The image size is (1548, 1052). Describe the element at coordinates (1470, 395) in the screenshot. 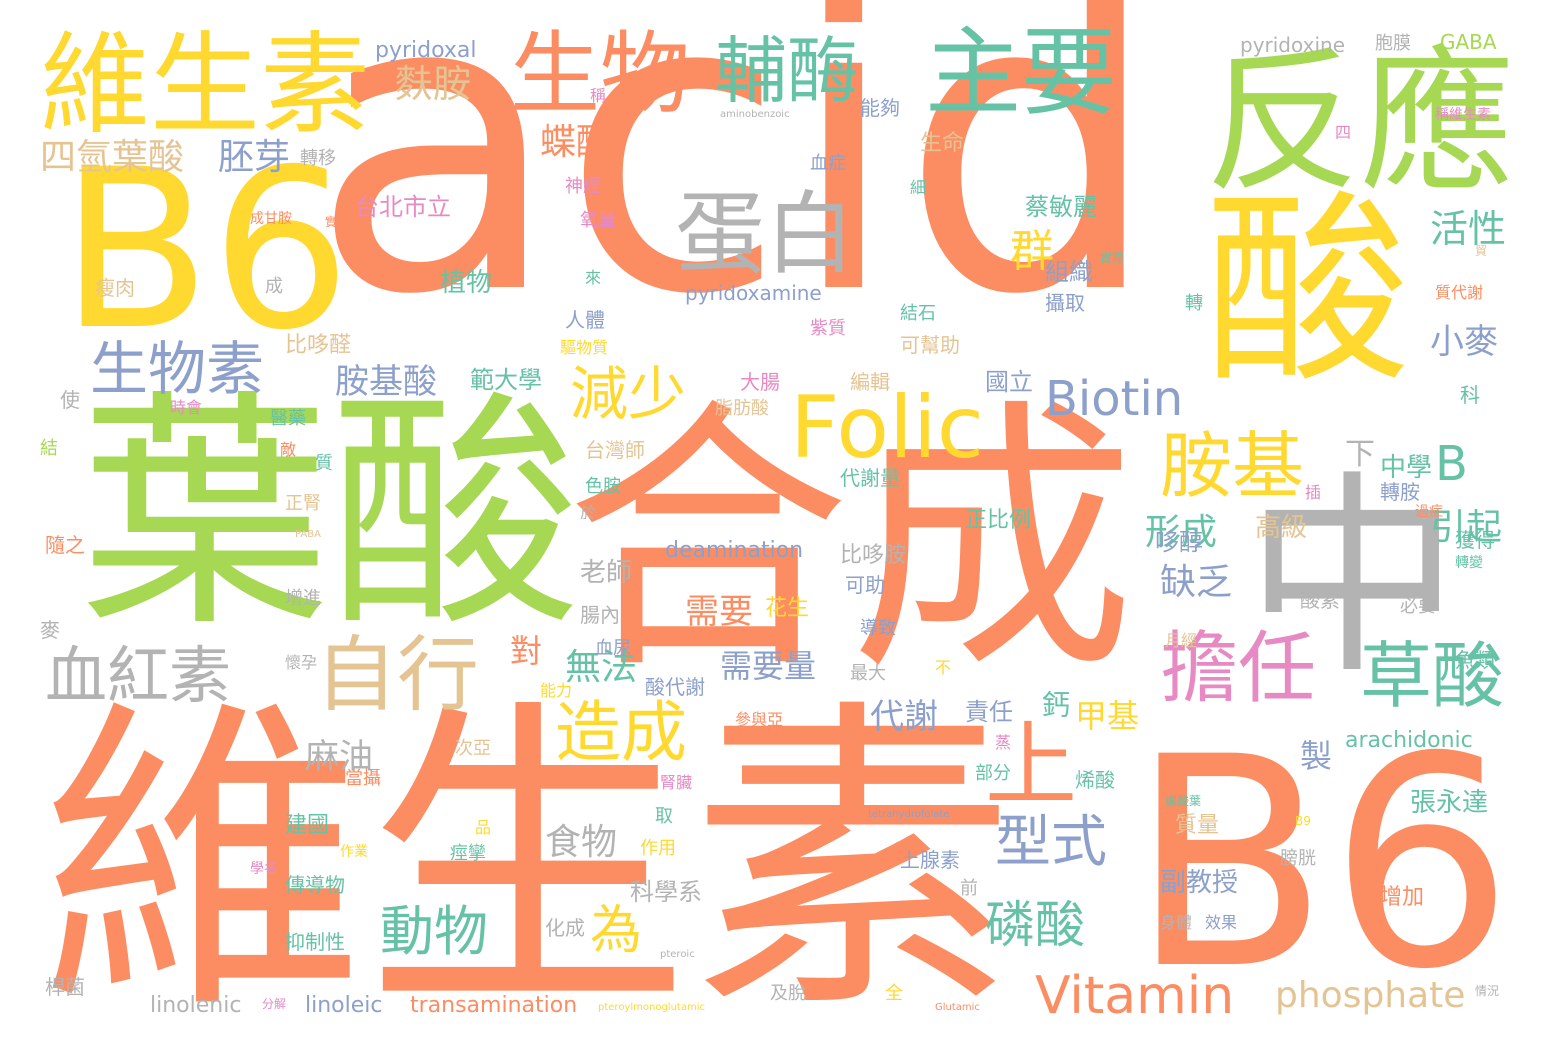

I see `word-ke: 科` at that location.